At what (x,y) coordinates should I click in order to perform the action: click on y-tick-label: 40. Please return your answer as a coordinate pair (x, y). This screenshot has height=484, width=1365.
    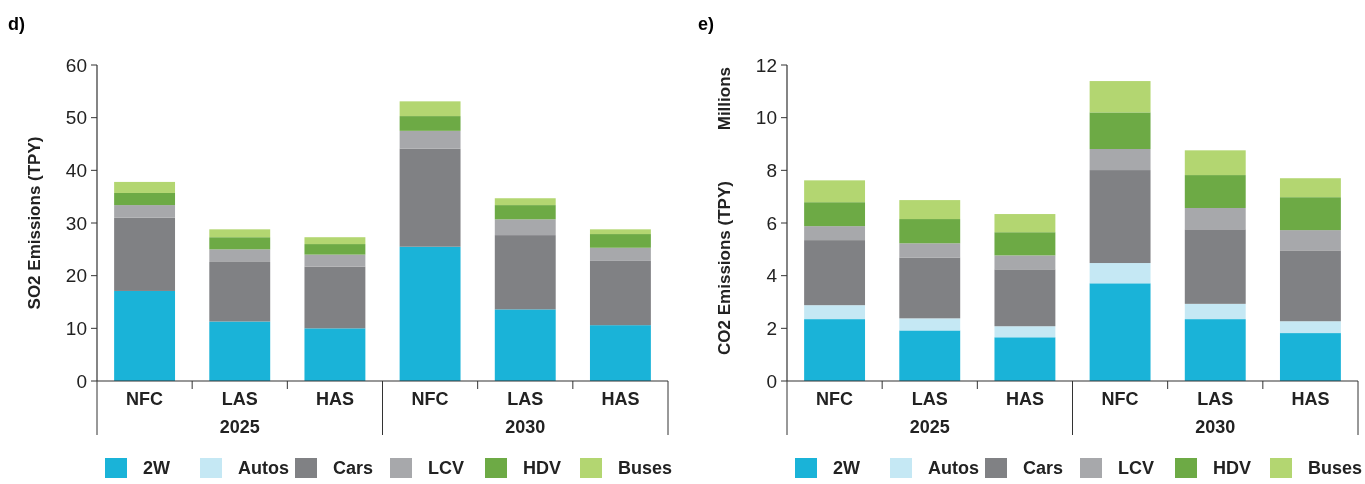
    Looking at the image, I should click on (76, 170).